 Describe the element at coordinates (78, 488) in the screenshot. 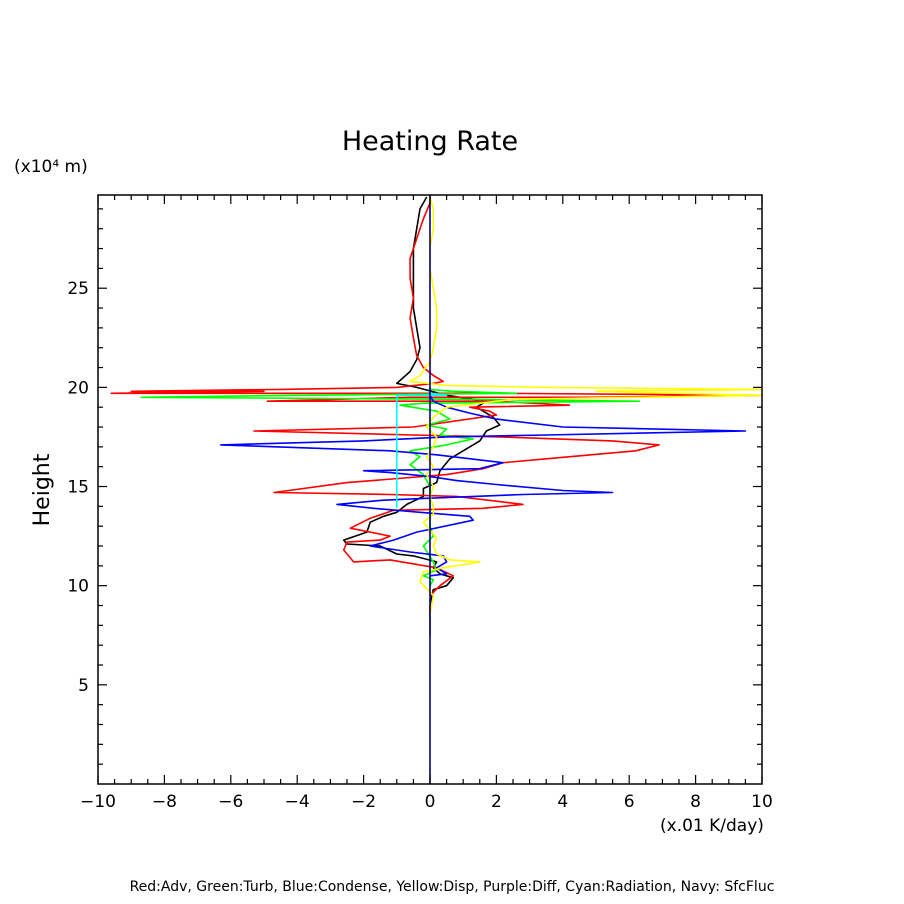

I see `y-tick-label: 15` at that location.